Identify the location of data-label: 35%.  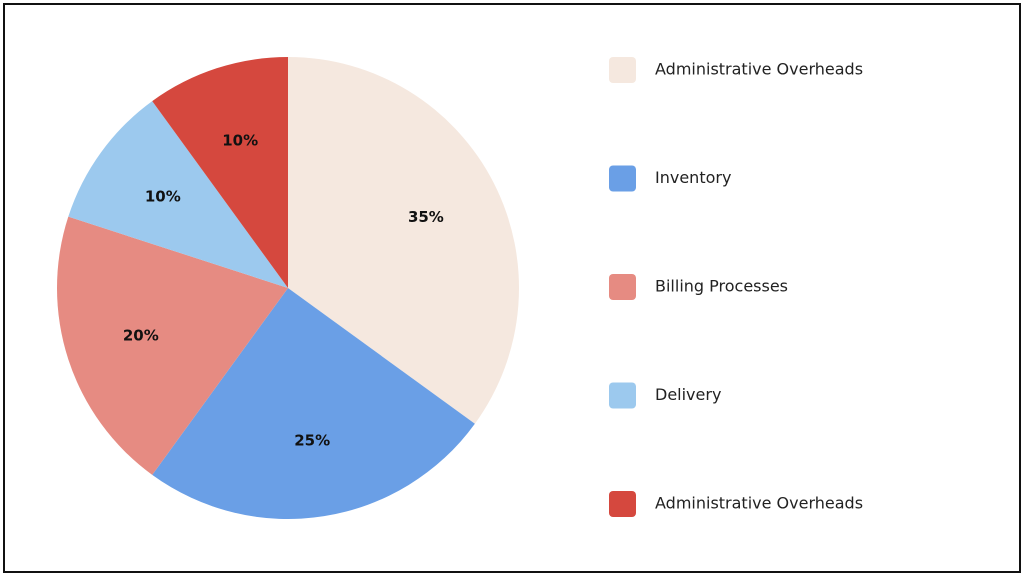
(426, 217).